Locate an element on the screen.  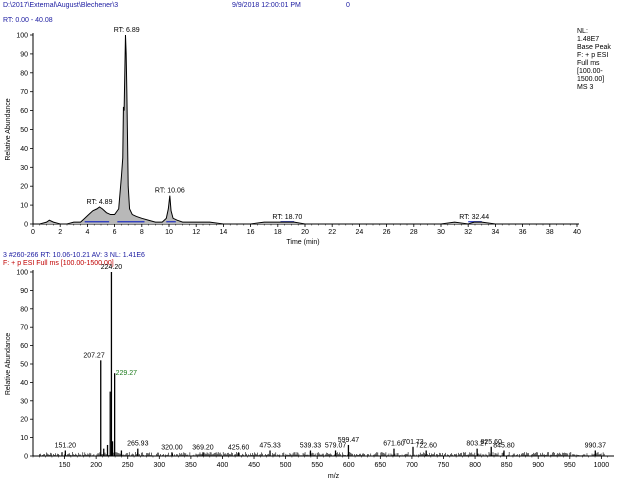
peak-label: 671.60 is located at coordinates (394, 444).